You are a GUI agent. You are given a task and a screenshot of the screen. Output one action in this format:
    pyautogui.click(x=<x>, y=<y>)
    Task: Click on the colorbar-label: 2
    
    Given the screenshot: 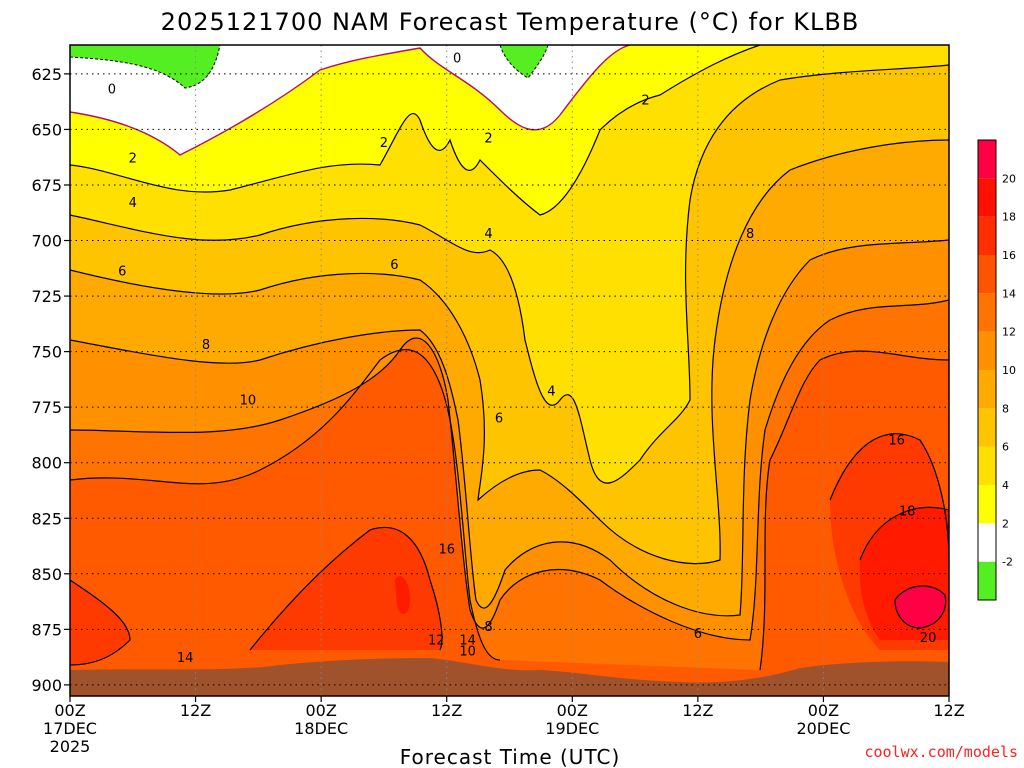 What is the action you would take?
    pyautogui.click(x=1005, y=523)
    